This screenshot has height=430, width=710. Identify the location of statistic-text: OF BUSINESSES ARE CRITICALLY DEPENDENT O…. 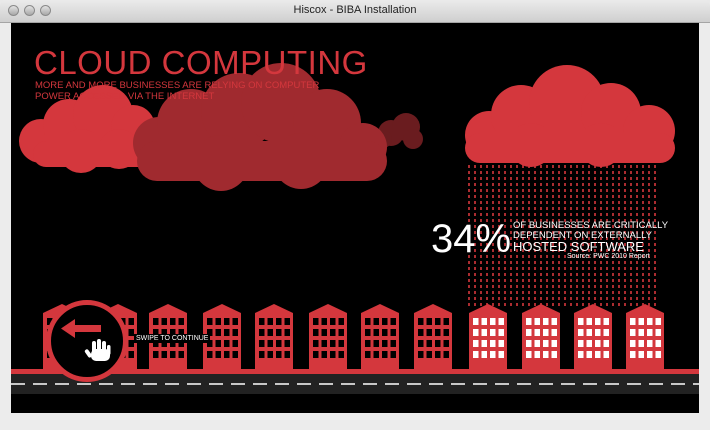
(590, 237).